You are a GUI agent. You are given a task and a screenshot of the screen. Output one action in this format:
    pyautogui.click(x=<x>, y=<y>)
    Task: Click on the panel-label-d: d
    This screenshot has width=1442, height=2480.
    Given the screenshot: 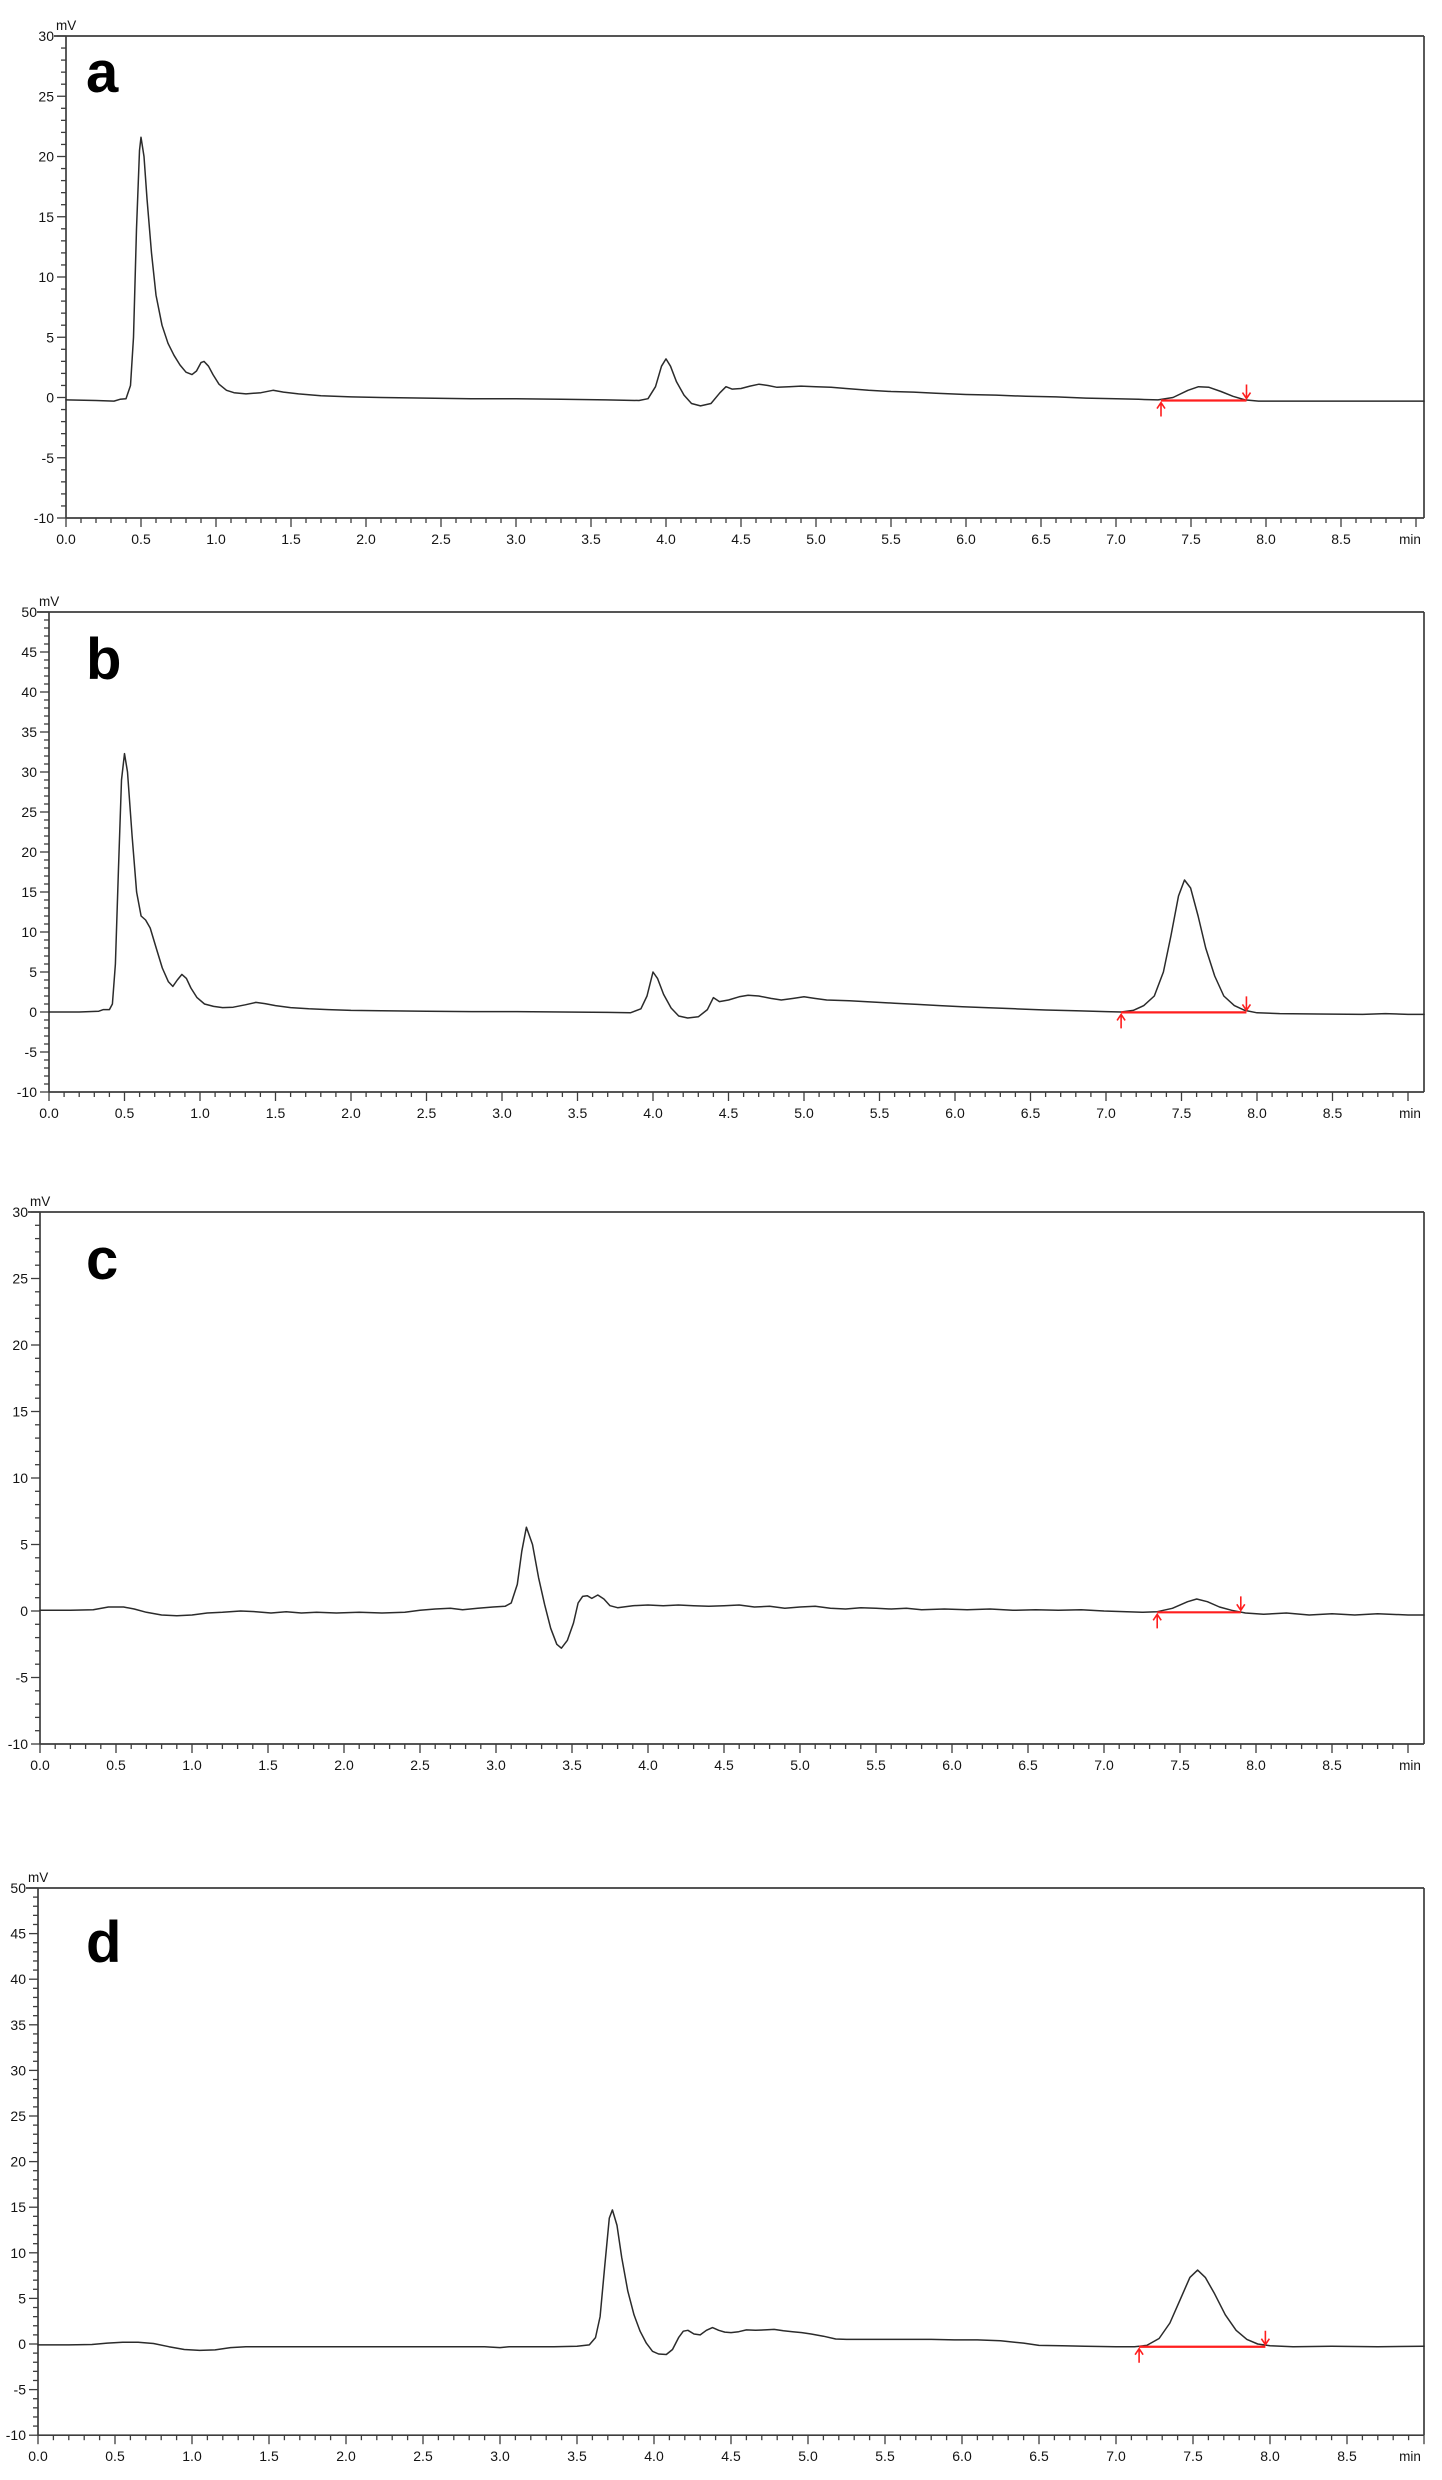 What is the action you would take?
    pyautogui.click(x=104, y=1942)
    